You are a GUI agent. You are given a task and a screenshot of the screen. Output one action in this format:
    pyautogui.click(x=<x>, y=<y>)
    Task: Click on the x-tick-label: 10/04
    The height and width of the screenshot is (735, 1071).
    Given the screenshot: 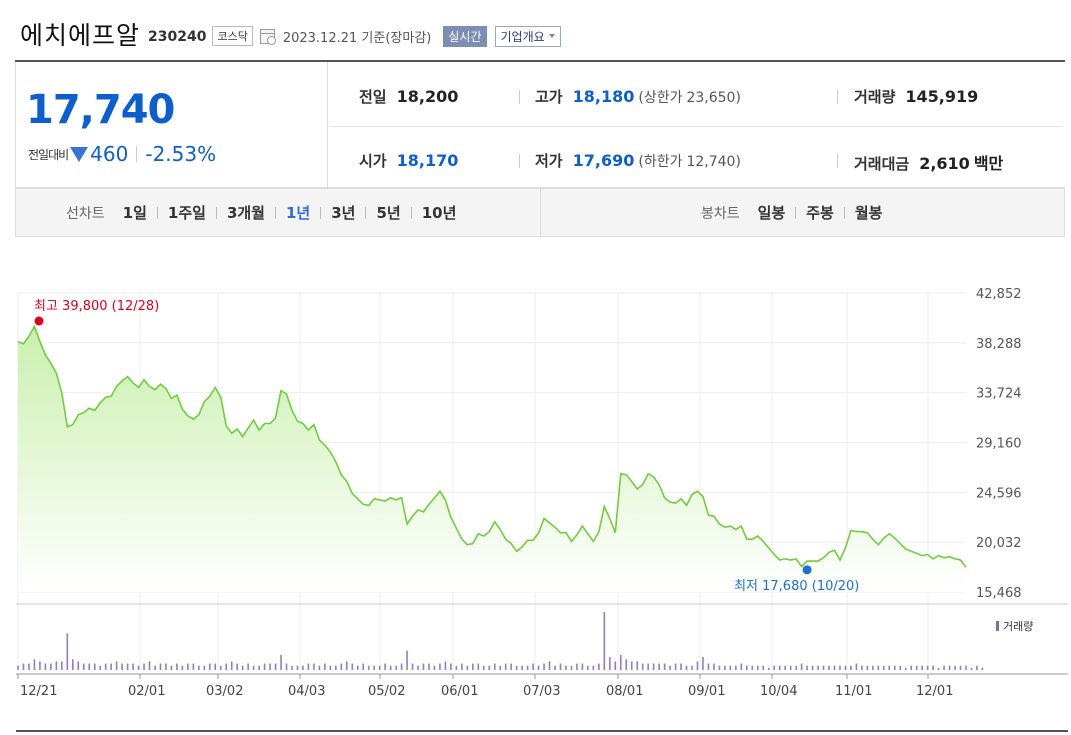 What is the action you would take?
    pyautogui.click(x=778, y=691)
    